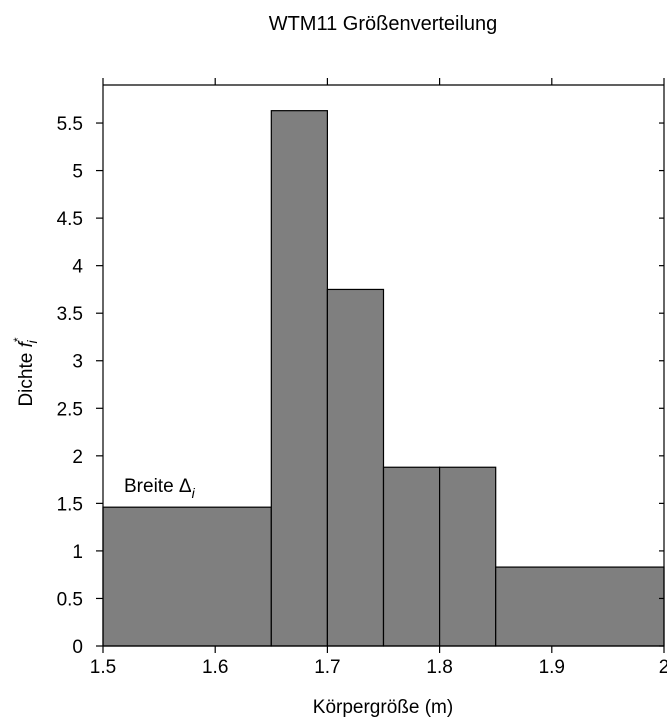 The width and height of the screenshot is (667, 722). What do you see at coordinates (70, 599) in the screenshot?
I see `y-tick-label: 0.5` at bounding box center [70, 599].